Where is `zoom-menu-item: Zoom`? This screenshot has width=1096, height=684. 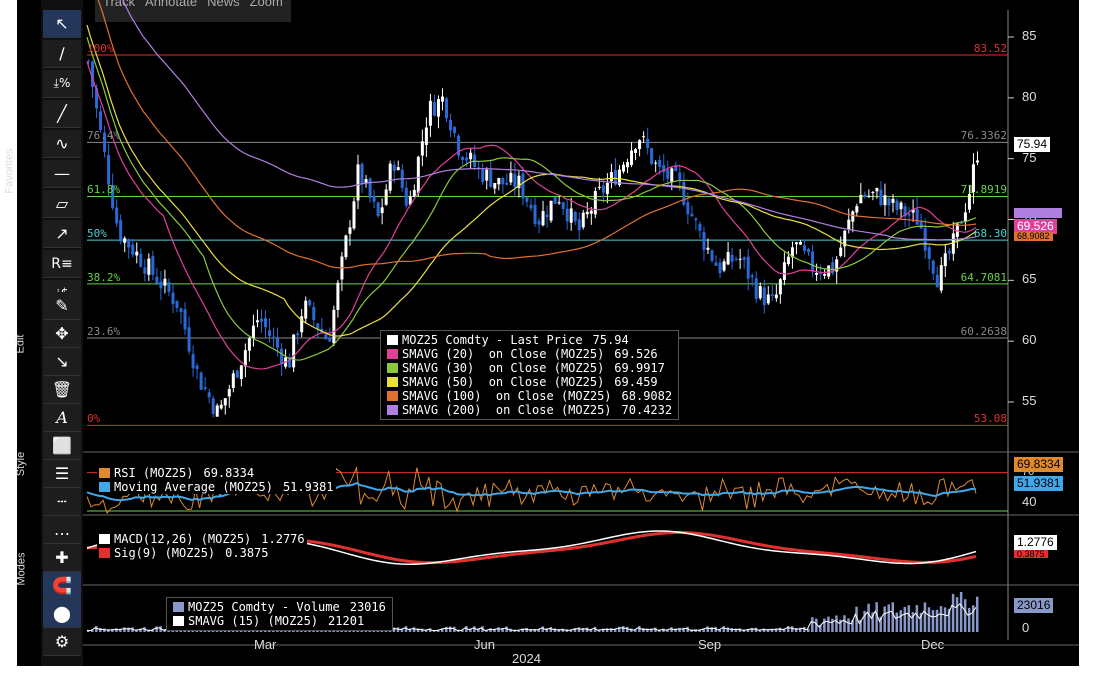
zoom-menu-item: Zoom is located at coordinates (266, 4).